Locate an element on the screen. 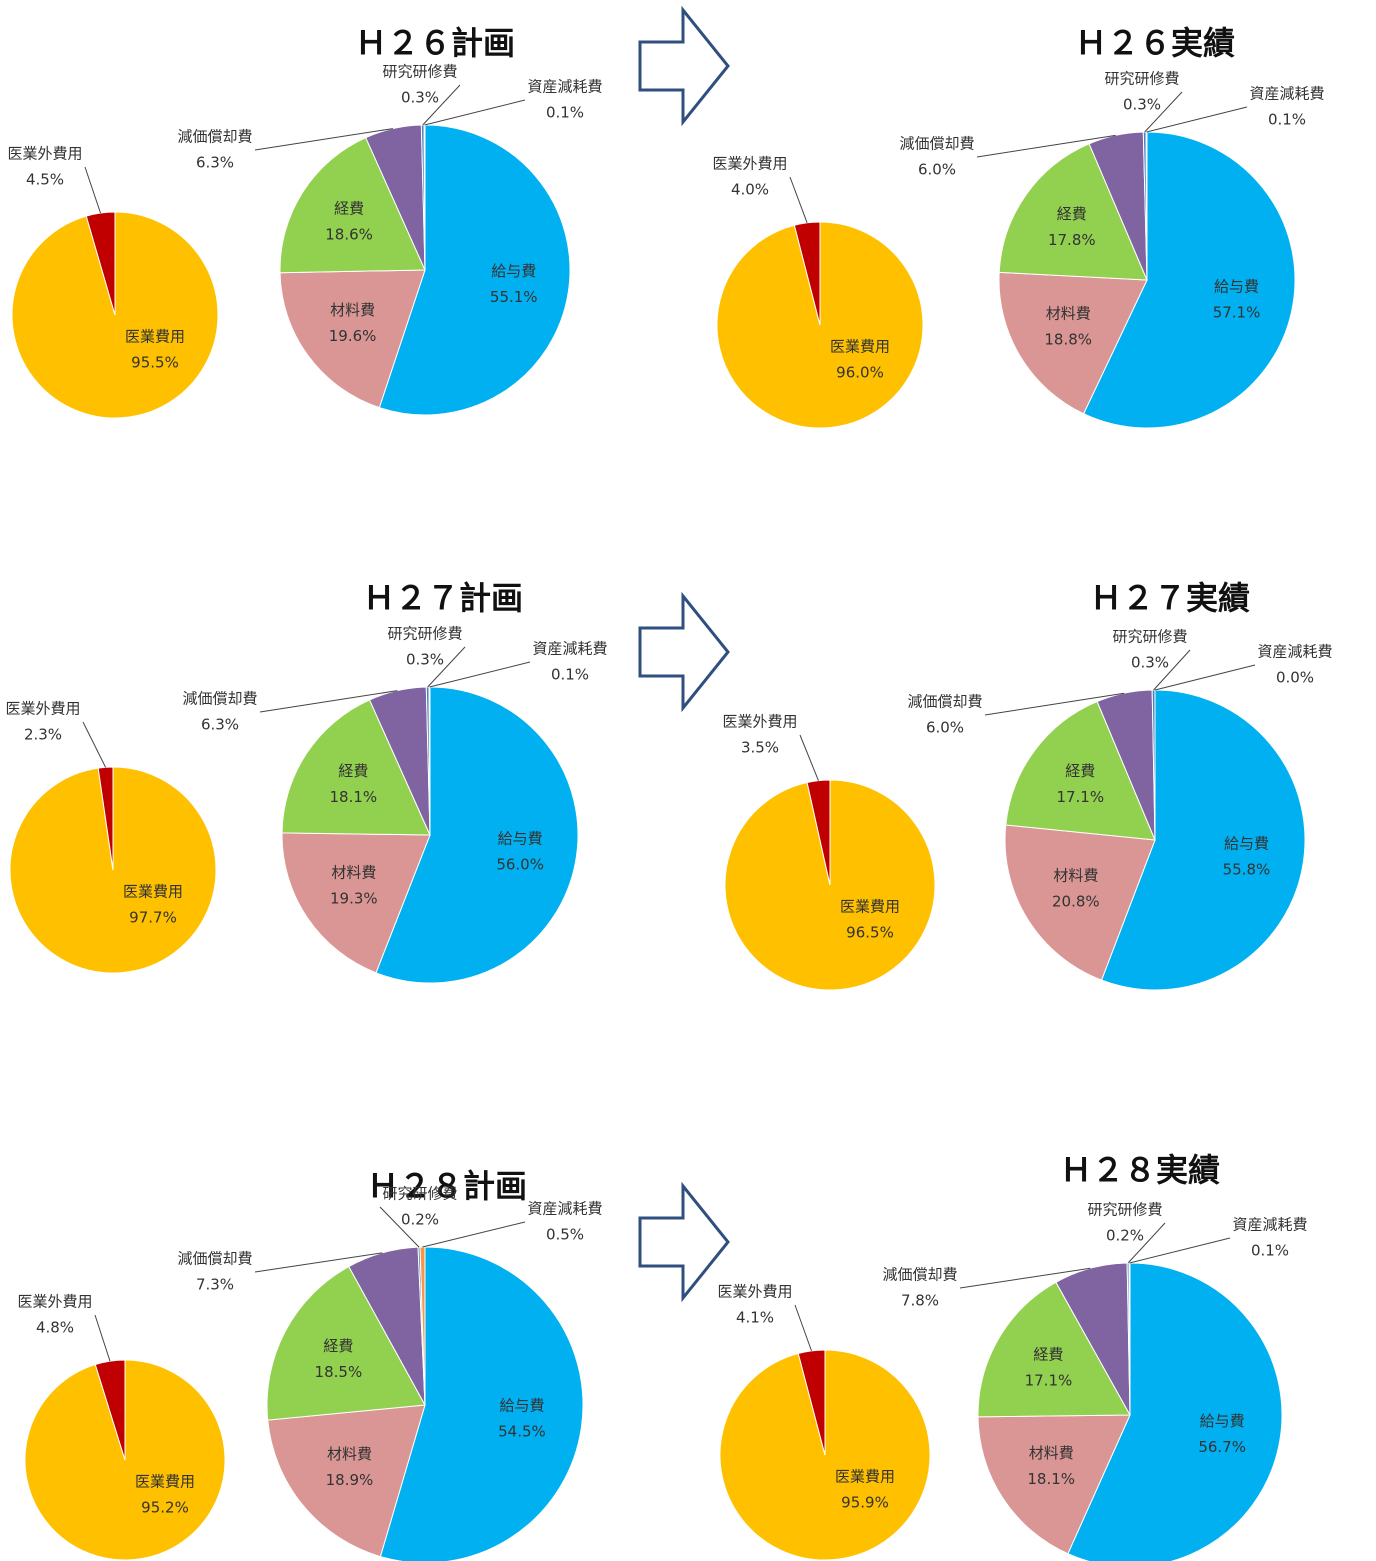 This screenshot has height=1561, width=1376. slice-value: 17.8% is located at coordinates (1072, 240).